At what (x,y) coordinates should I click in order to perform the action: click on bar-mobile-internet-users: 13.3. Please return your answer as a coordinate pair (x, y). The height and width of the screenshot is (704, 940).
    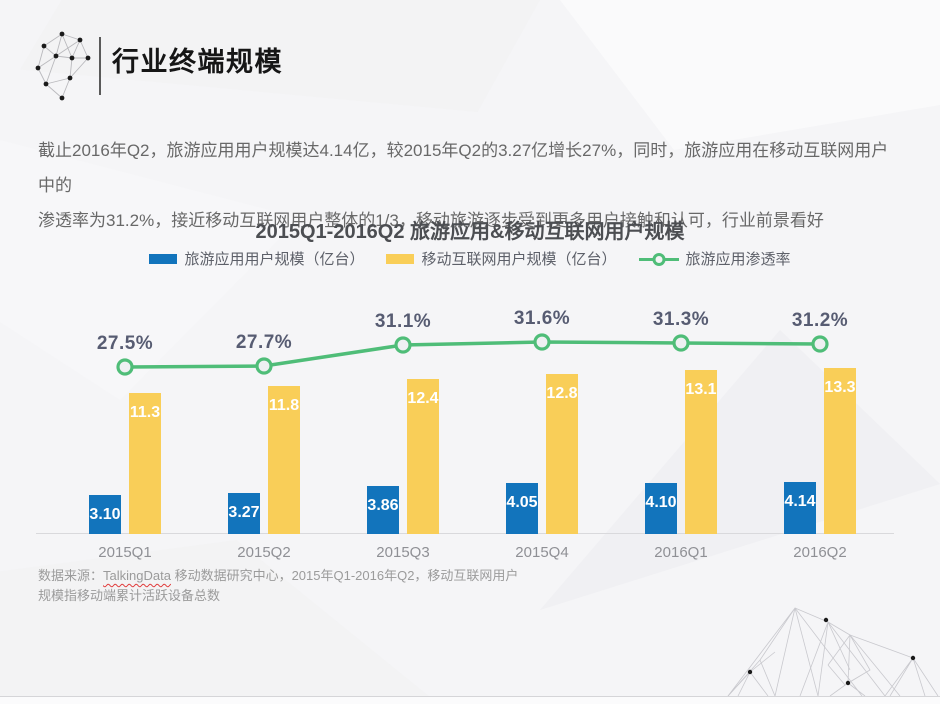
    Looking at the image, I should click on (840, 451).